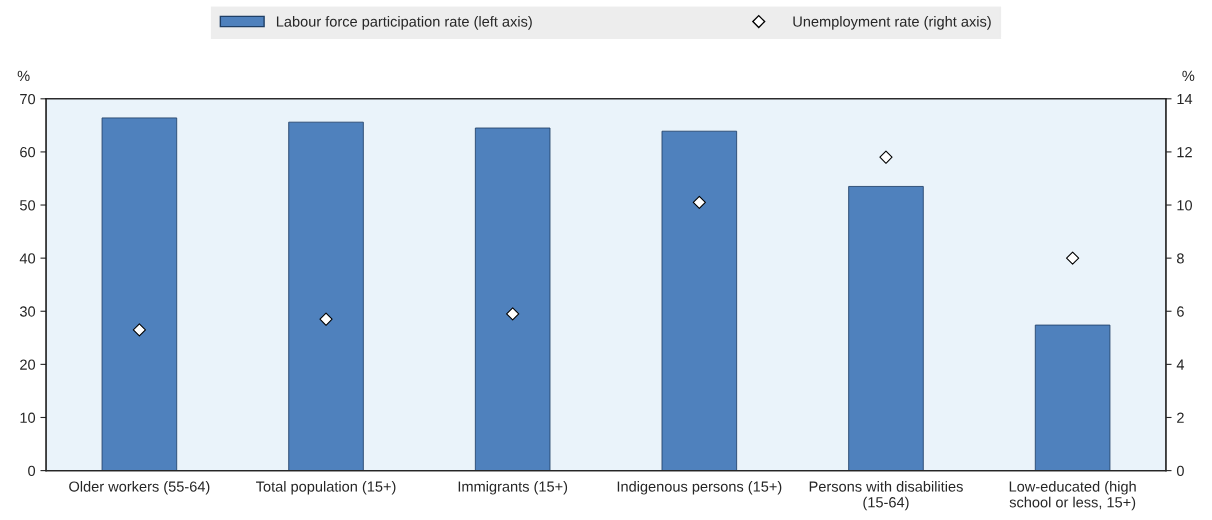 The height and width of the screenshot is (520, 1212). What do you see at coordinates (1188, 75) in the screenshot?
I see `y2-axis-title: %` at bounding box center [1188, 75].